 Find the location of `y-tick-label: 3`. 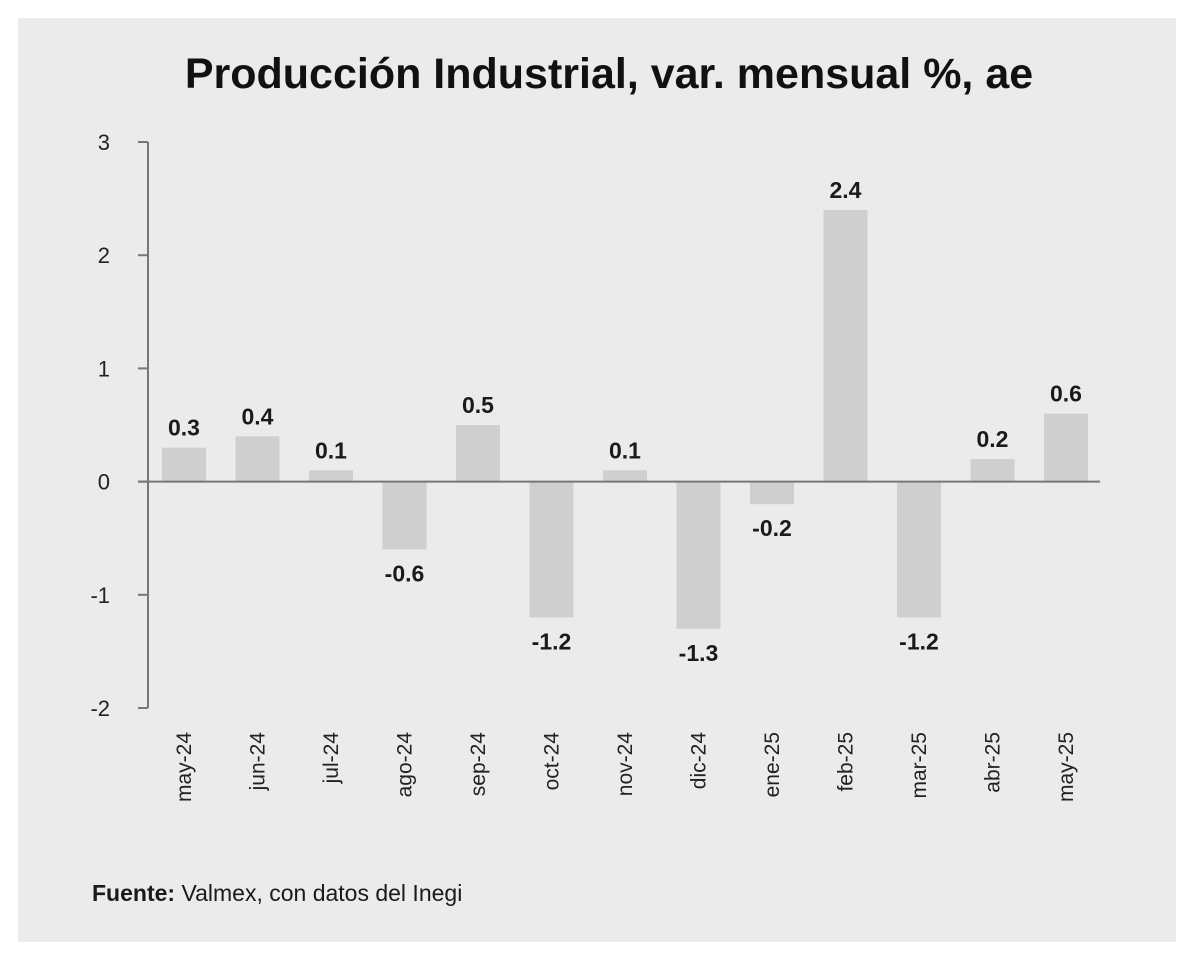

y-tick-label: 3 is located at coordinates (104, 142).